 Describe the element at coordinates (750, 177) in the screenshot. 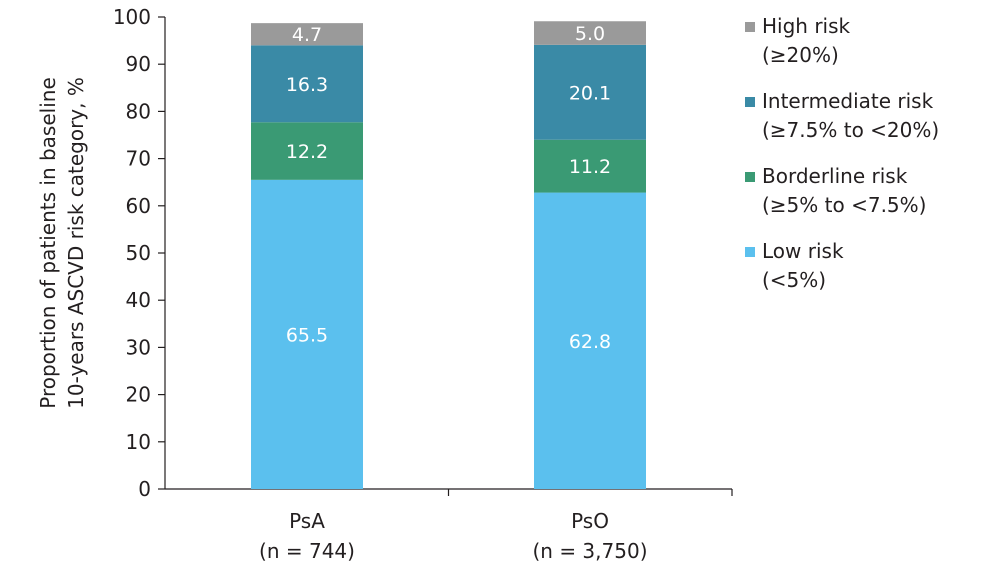

I see `legend-swatch-borderline-risk` at that location.